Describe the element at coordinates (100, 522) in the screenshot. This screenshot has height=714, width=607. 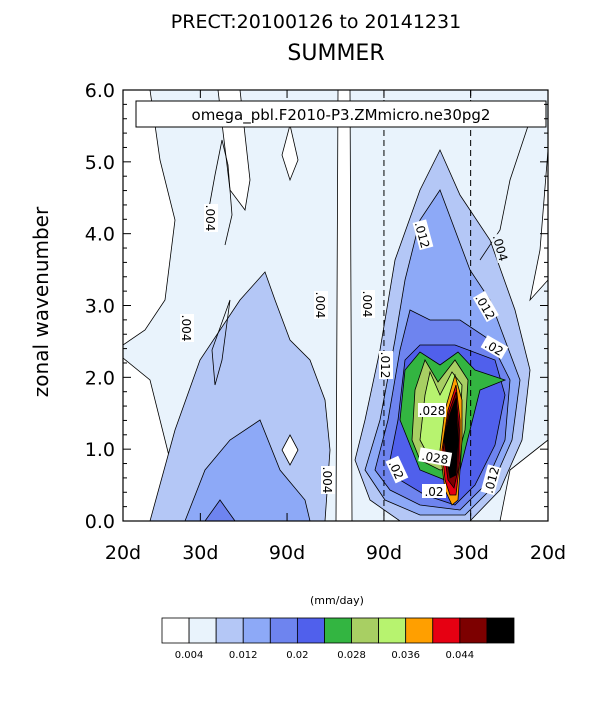
I see `y-tick-label: 0.0` at that location.